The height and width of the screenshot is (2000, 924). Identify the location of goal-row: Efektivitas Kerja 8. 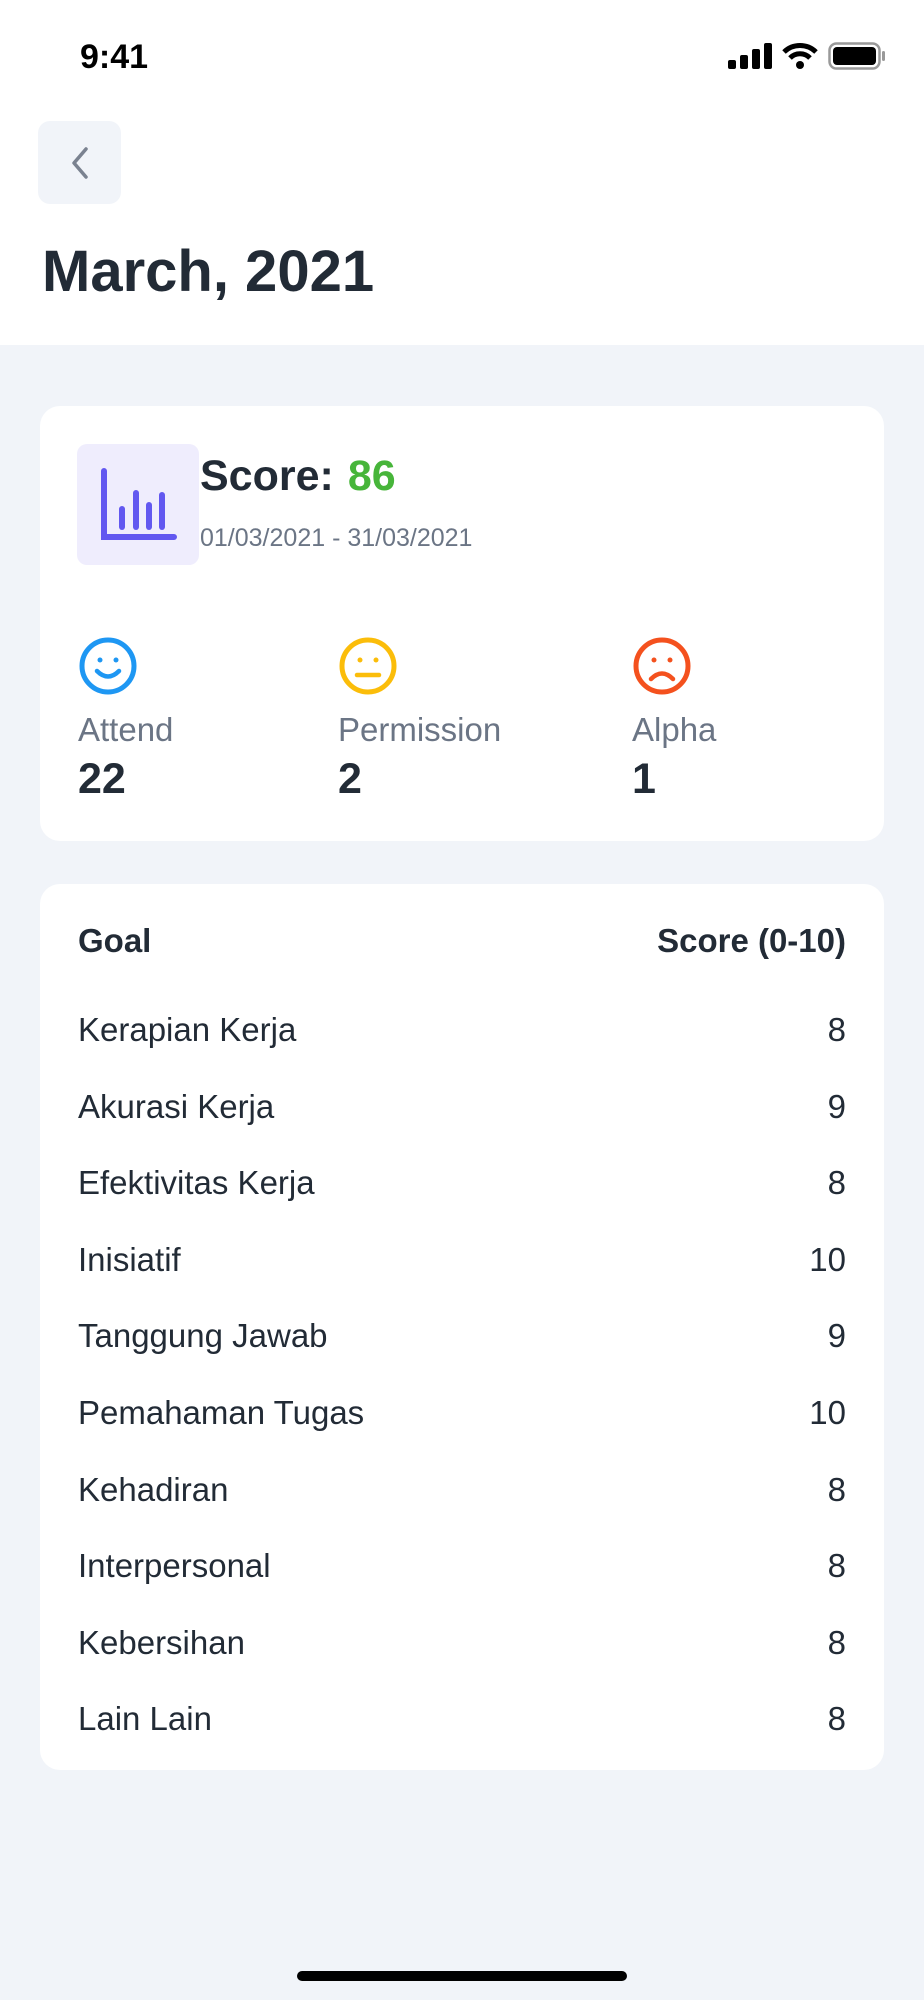
(462, 1183).